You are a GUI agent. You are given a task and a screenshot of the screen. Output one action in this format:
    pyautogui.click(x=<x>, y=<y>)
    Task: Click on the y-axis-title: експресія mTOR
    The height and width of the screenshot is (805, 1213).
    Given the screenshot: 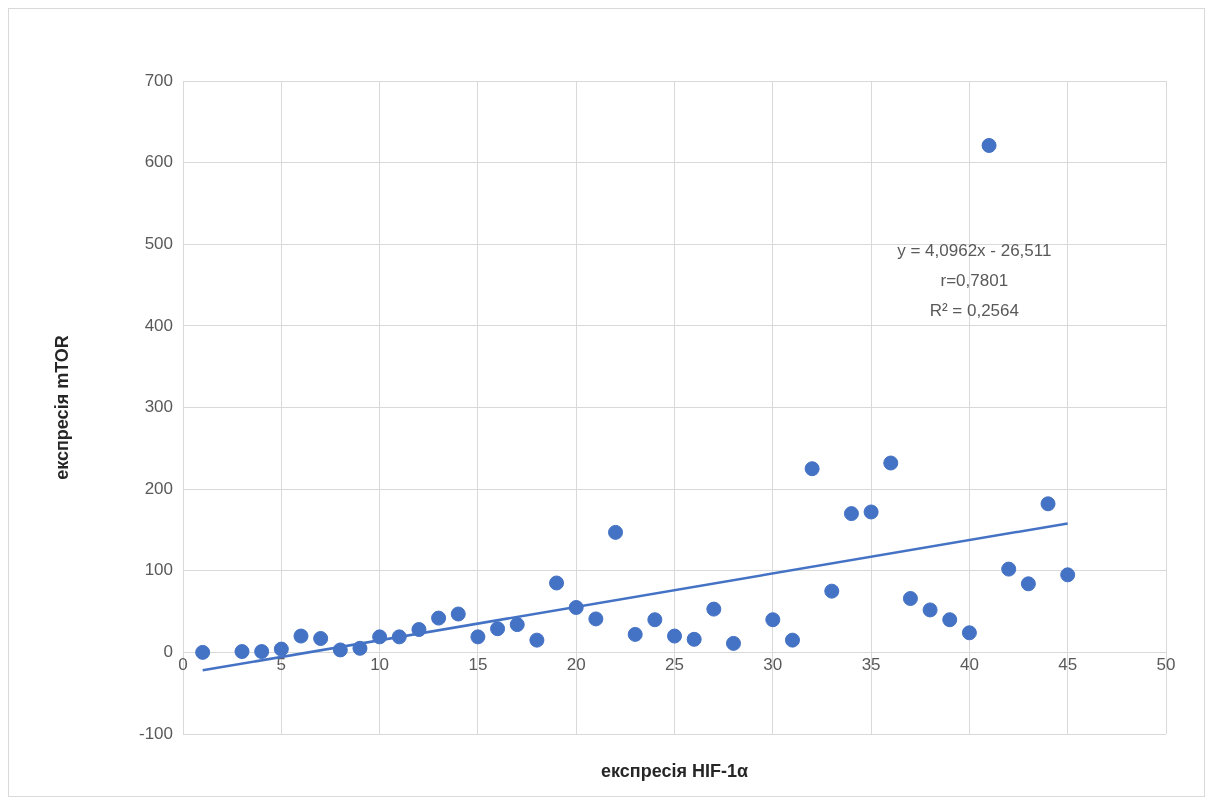 What is the action you would take?
    pyautogui.click(x=61, y=407)
    